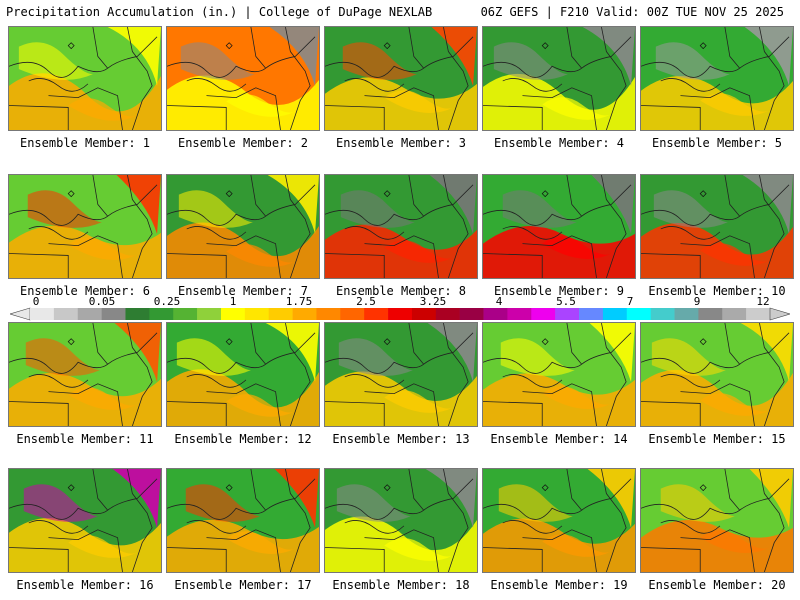 This screenshot has width=800, height=600. Describe the element at coordinates (243, 143) in the screenshot. I see `ensemble-member-label: Ensemble Member: 2` at that location.